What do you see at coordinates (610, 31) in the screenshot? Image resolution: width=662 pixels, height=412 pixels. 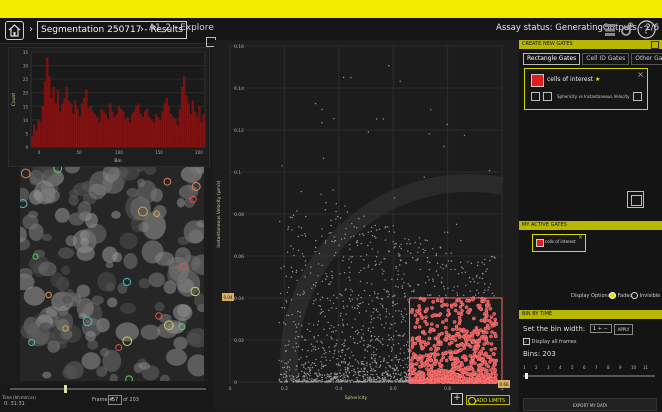 I see `grid-icon` at bounding box center [610, 31].